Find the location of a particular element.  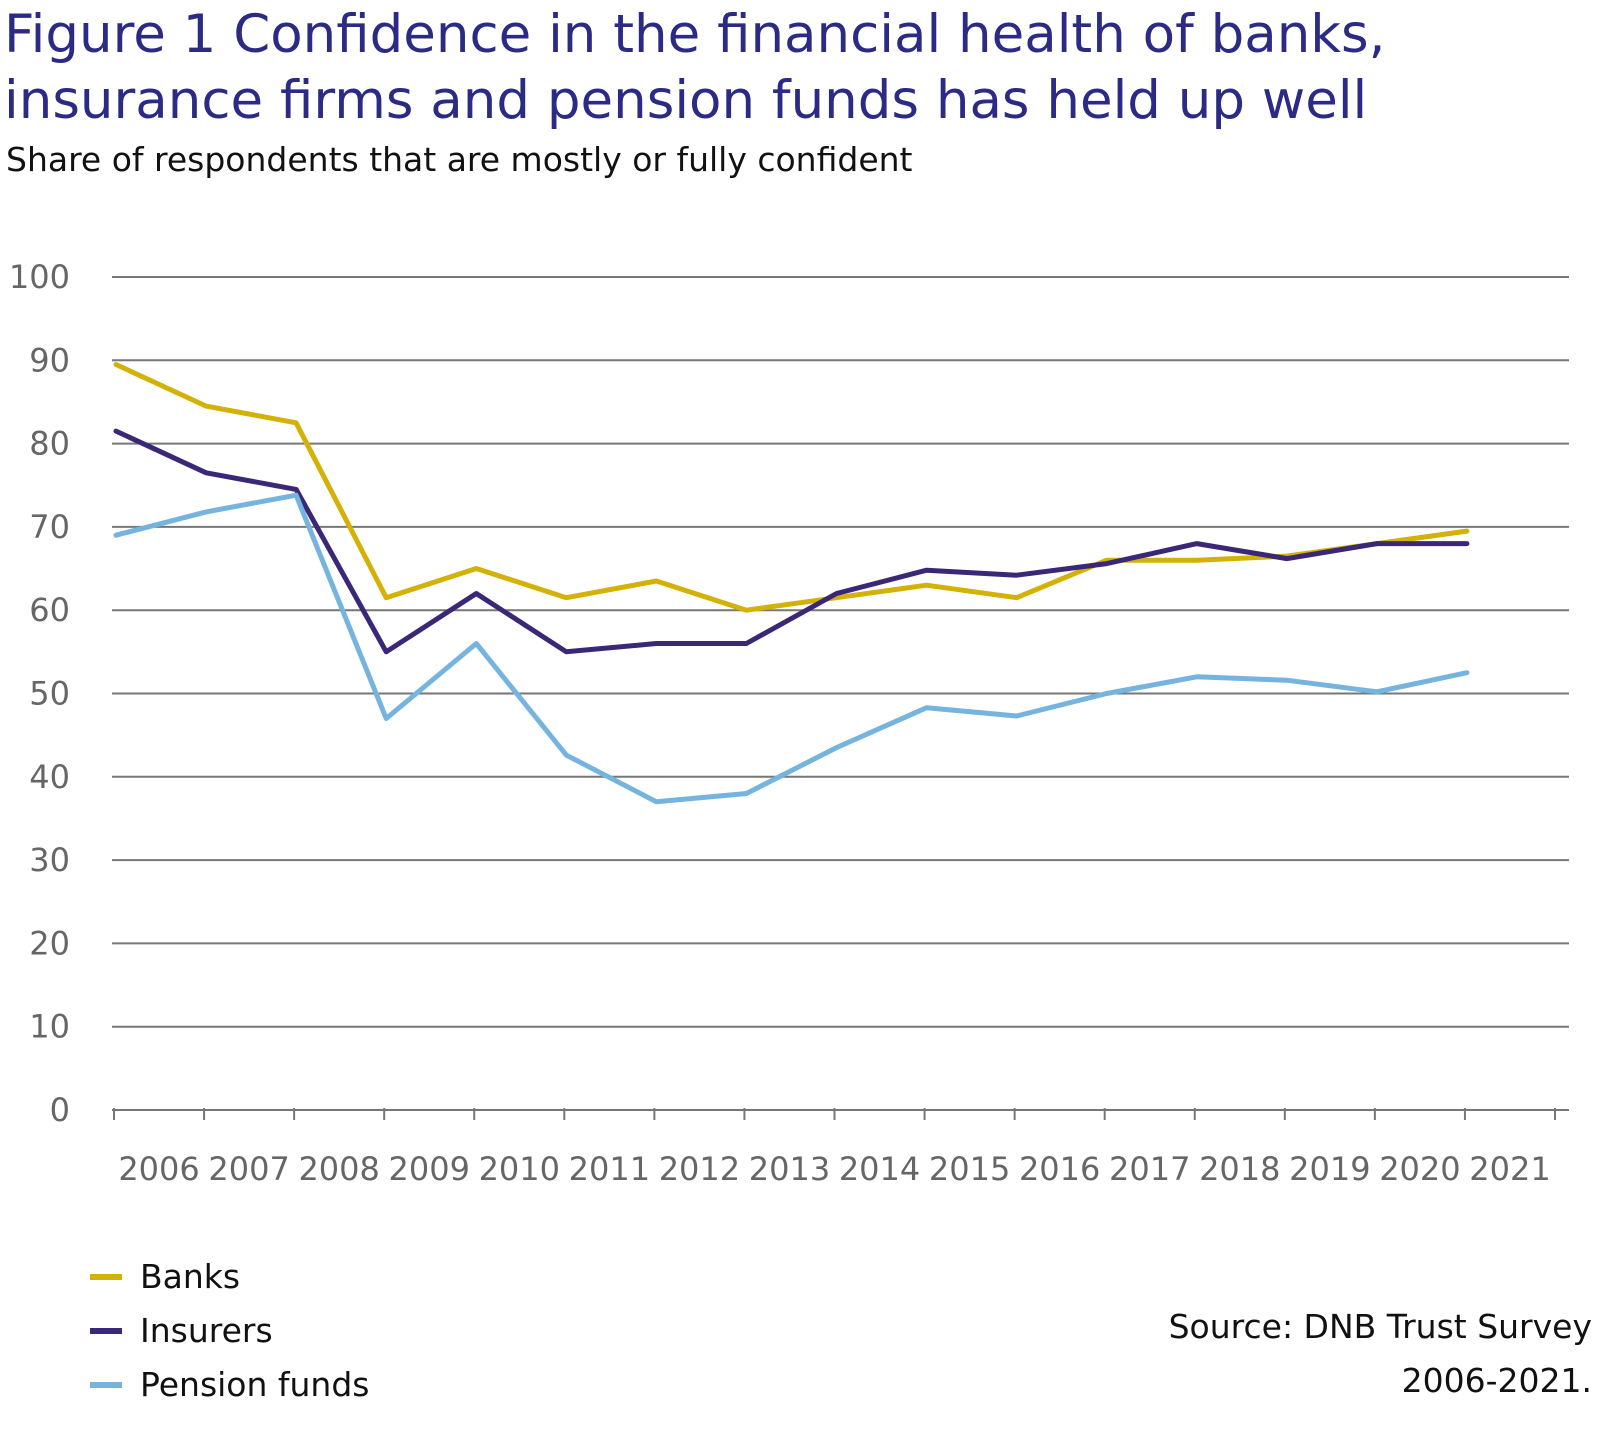

y-tick-label: 40 is located at coordinates (49, 777).